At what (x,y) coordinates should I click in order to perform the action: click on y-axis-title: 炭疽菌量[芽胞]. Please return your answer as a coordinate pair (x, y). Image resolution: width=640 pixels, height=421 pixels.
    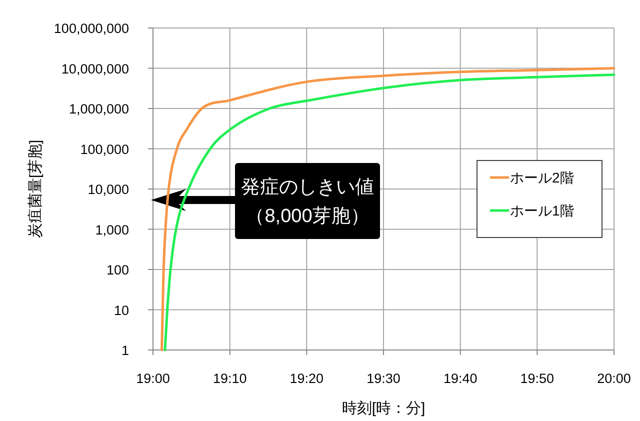
    Looking at the image, I should click on (35, 189).